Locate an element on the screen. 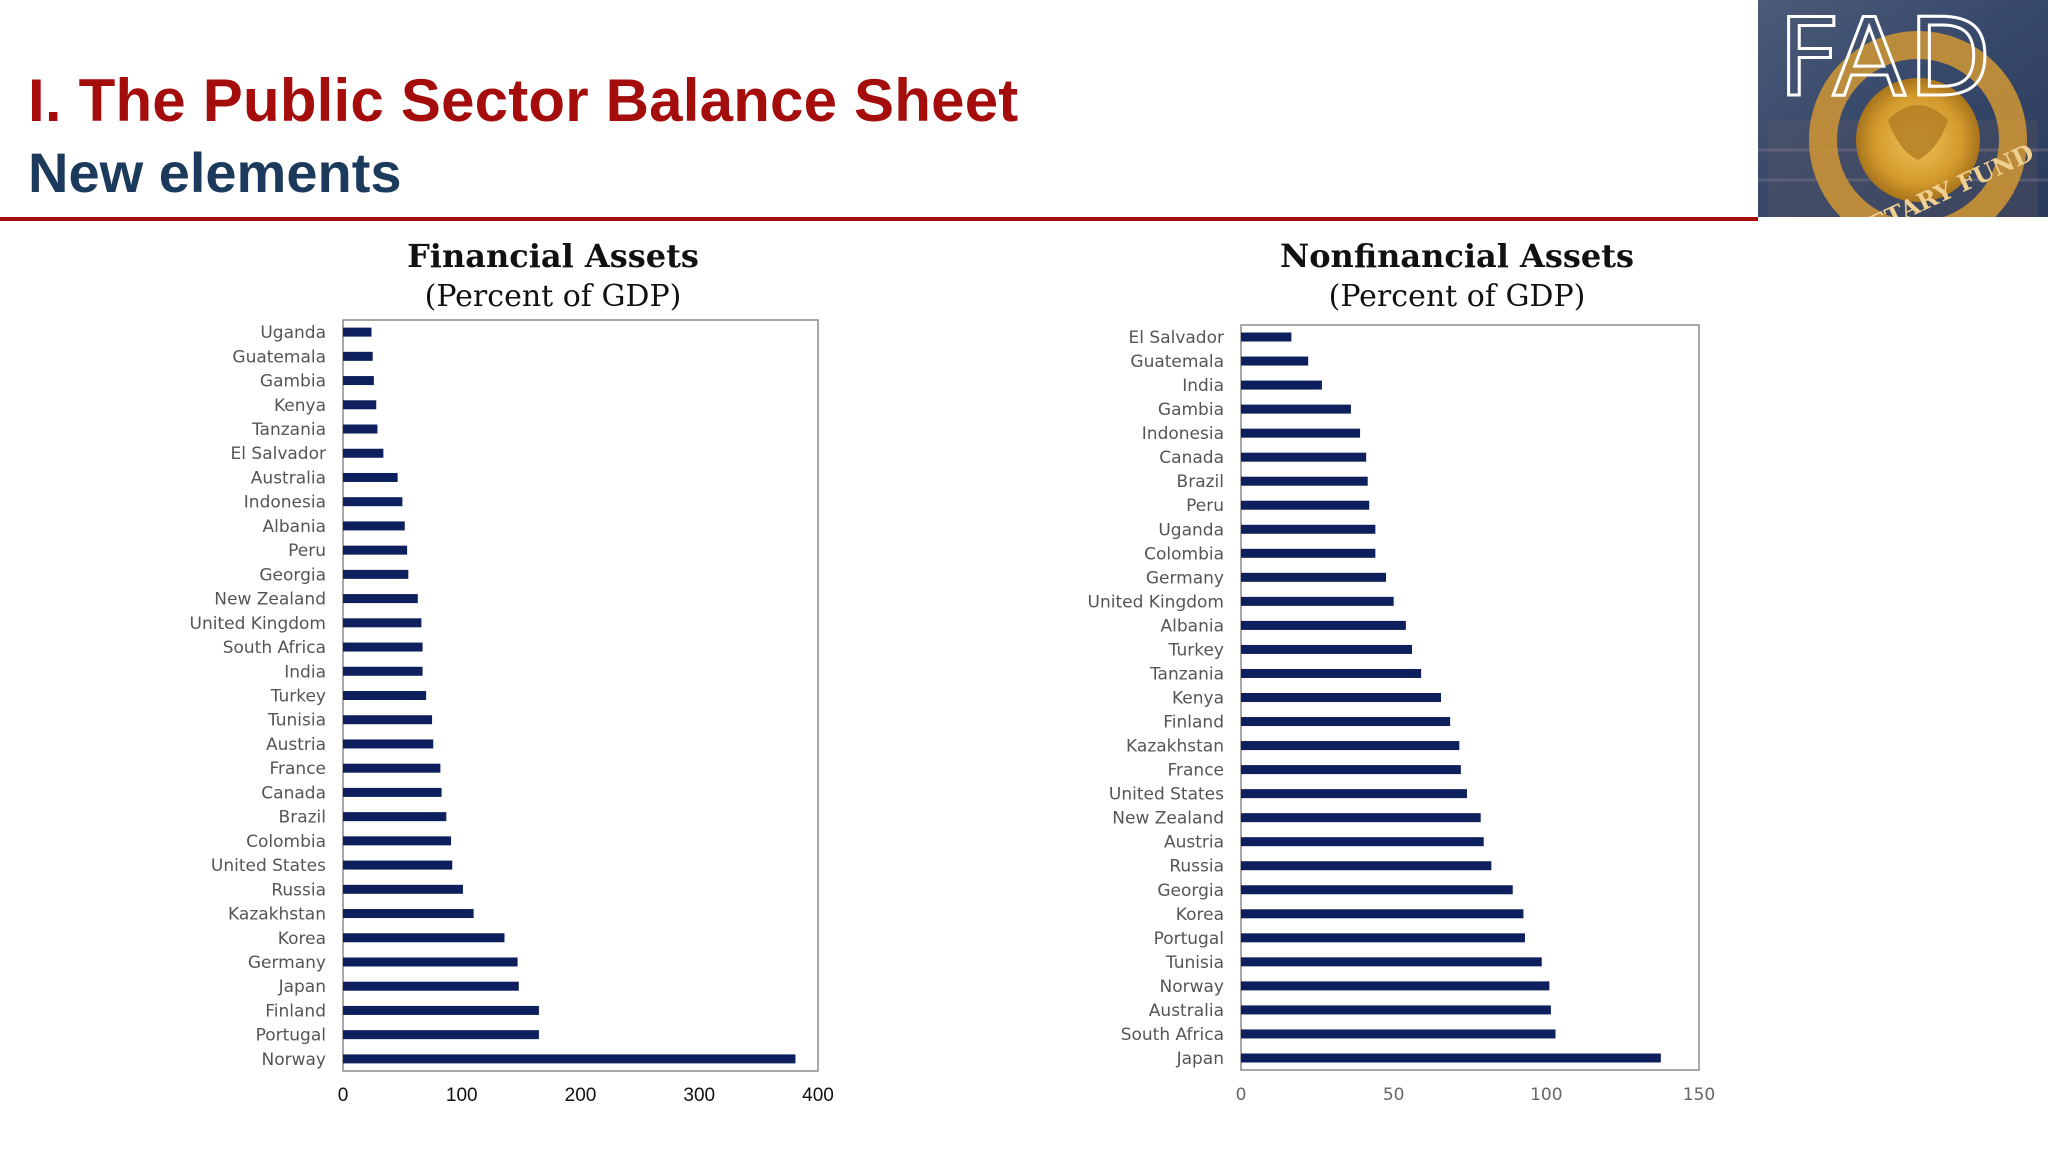 The image size is (2048, 1152). bar-portugal is located at coordinates (1383, 938).